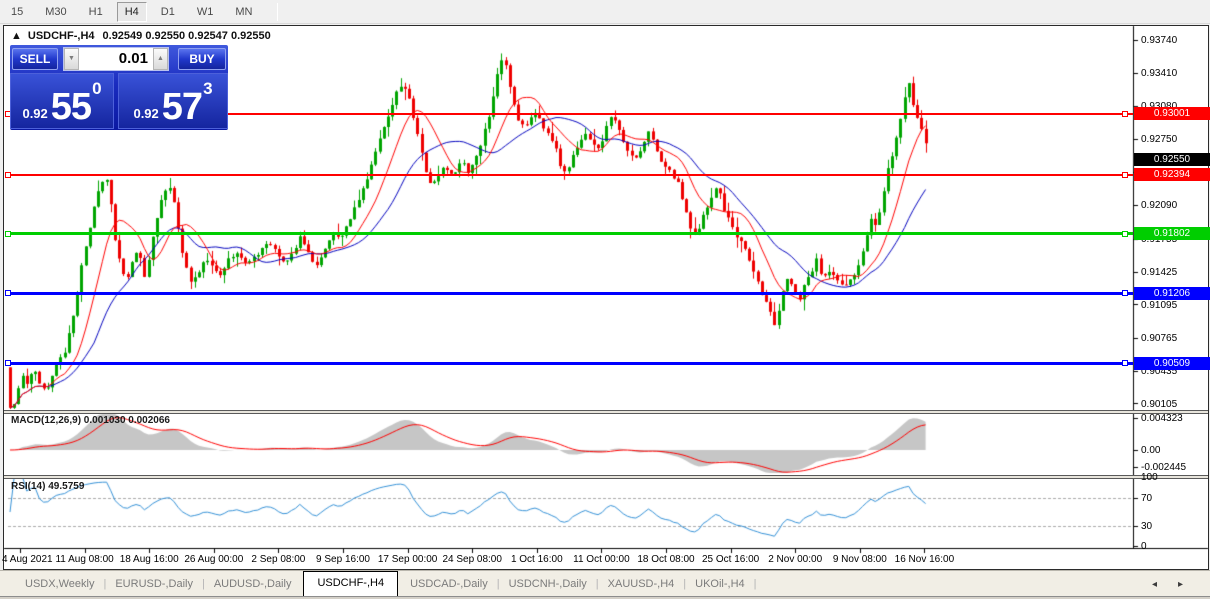 This screenshot has height=599, width=1210. What do you see at coordinates (351, 583) in the screenshot?
I see `chart-tab-usdchf-h4: USDCHF-,H4` at bounding box center [351, 583].